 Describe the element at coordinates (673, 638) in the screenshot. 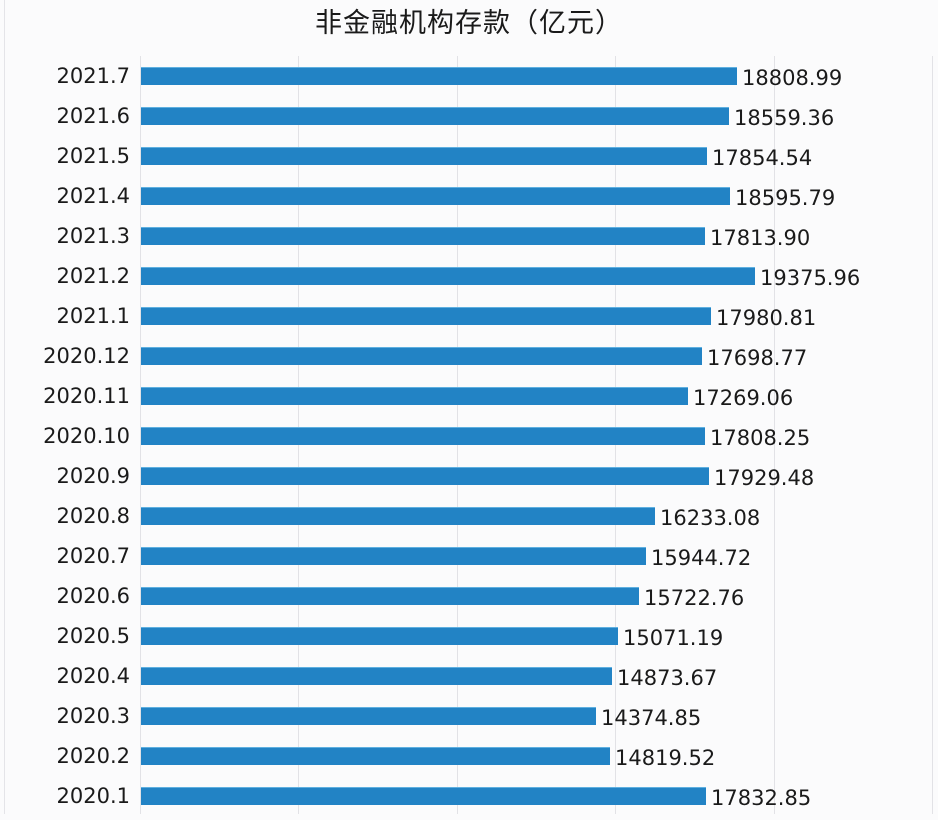

I see `value-label: 15071.19` at that location.